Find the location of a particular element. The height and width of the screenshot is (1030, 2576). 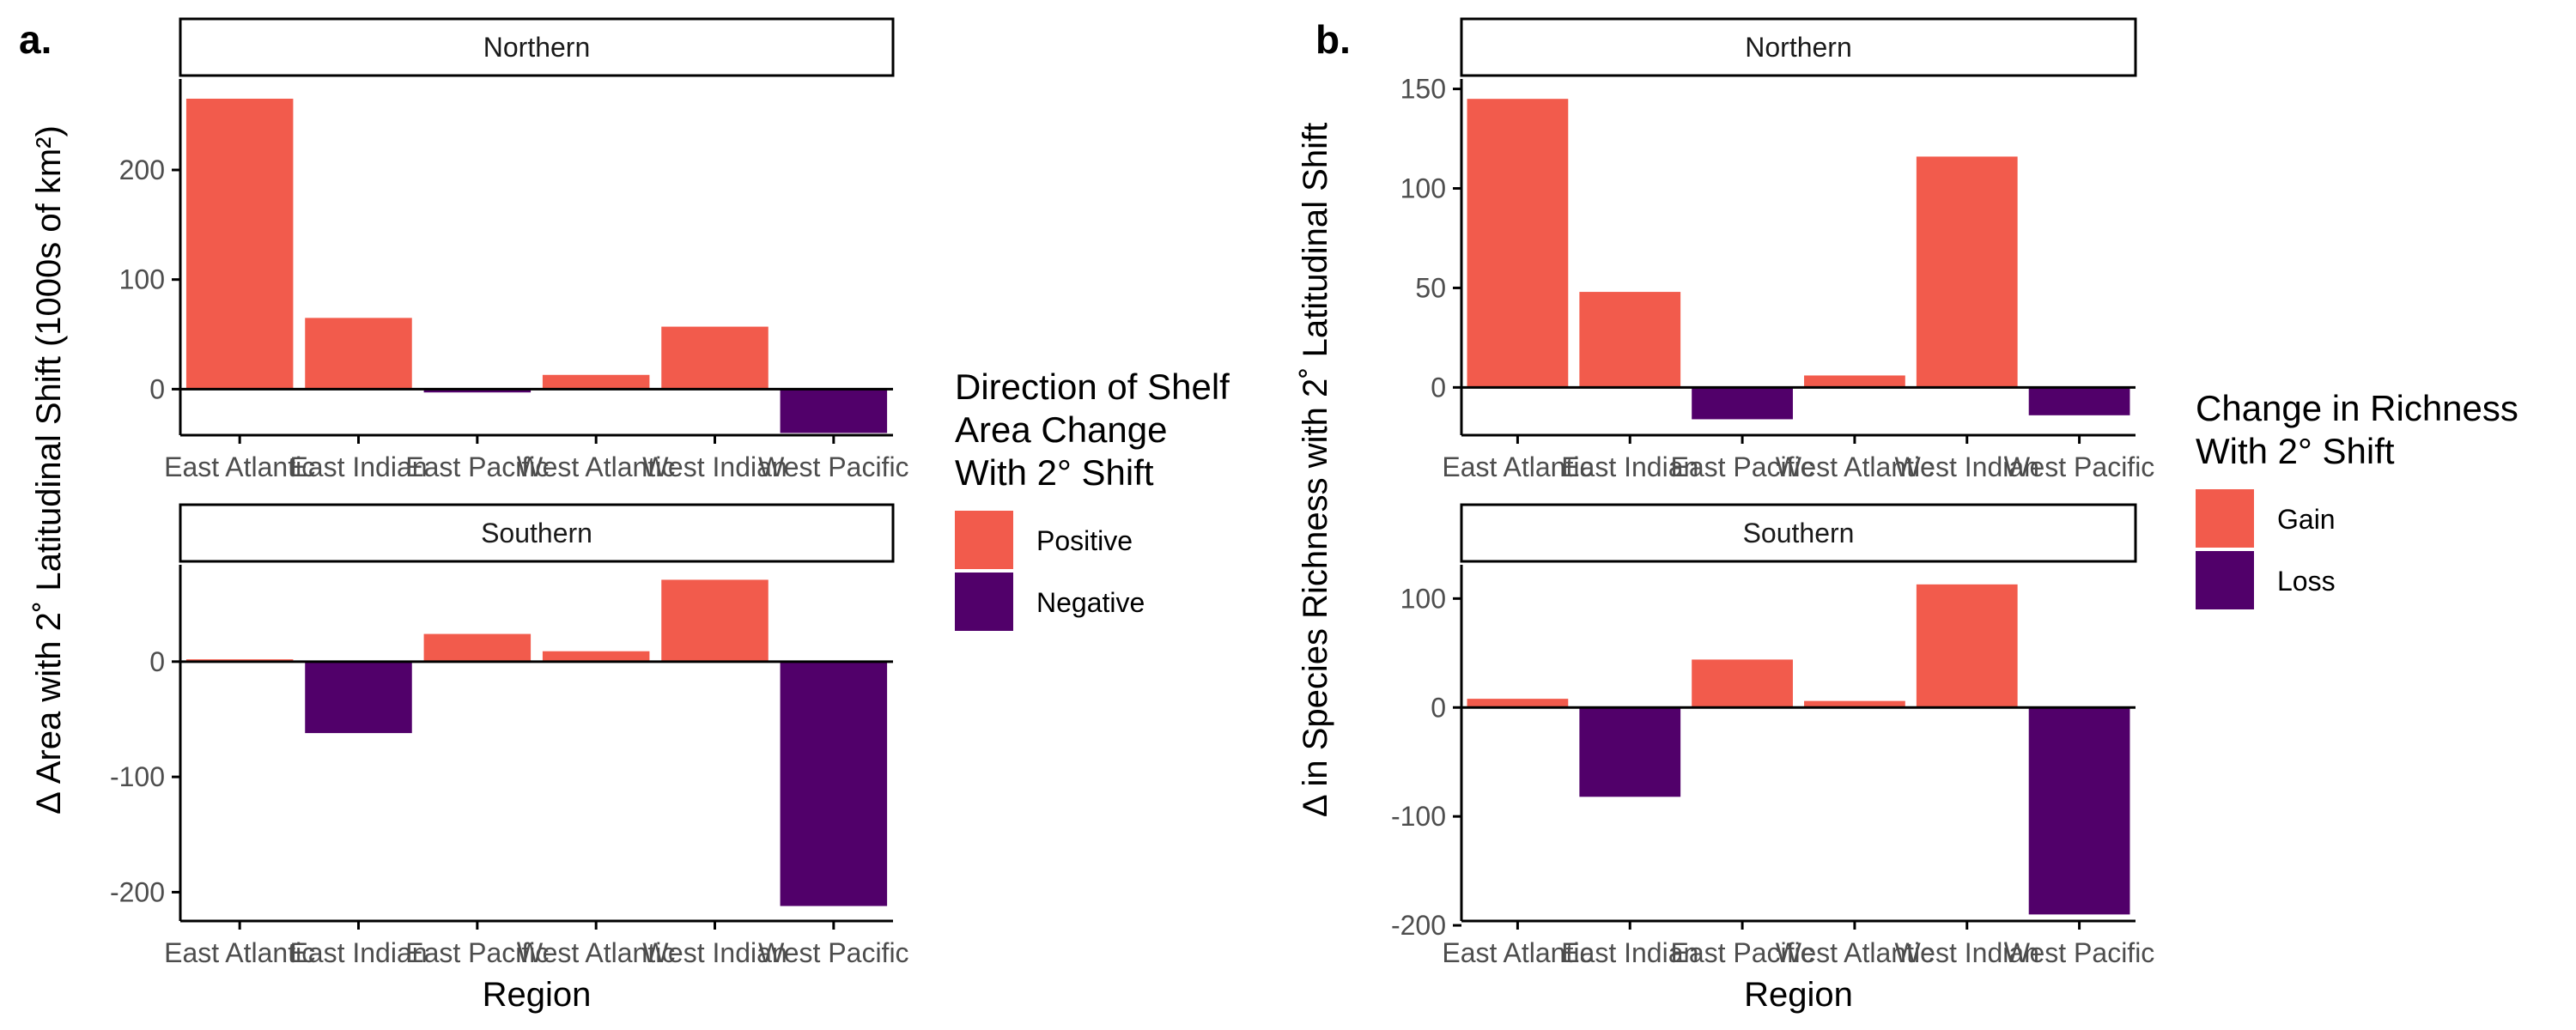

legend-title-line: Direction of Shelf is located at coordinates (1092, 387).